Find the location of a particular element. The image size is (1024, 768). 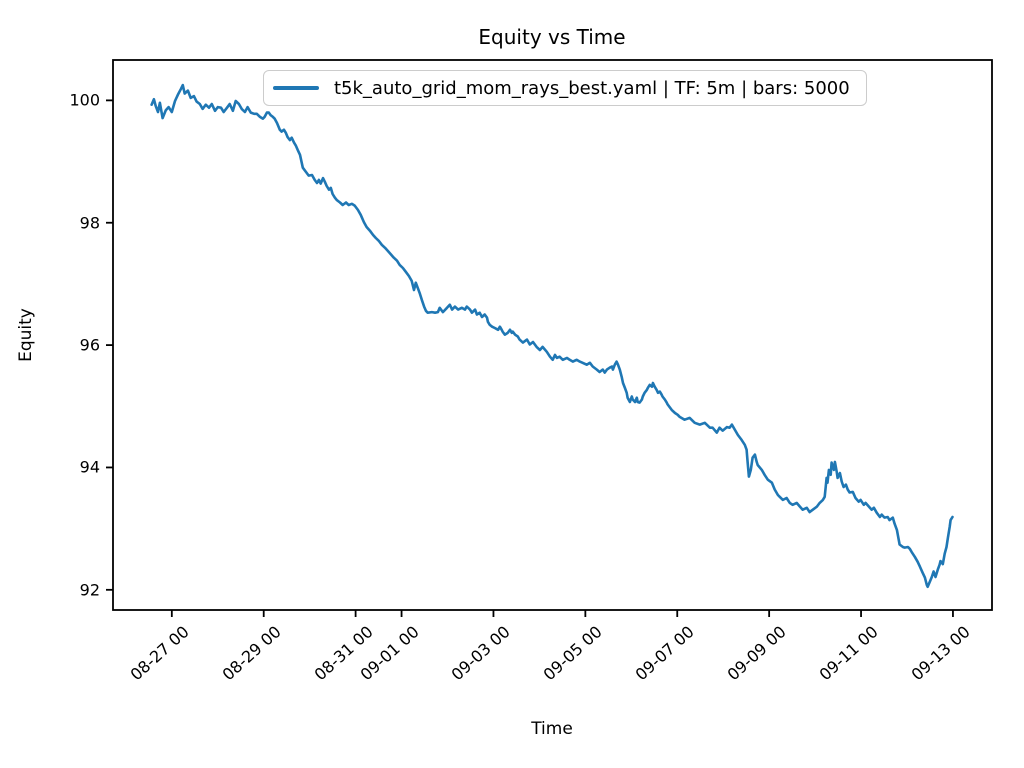

y-tick-label: 98 is located at coordinates (89, 223).